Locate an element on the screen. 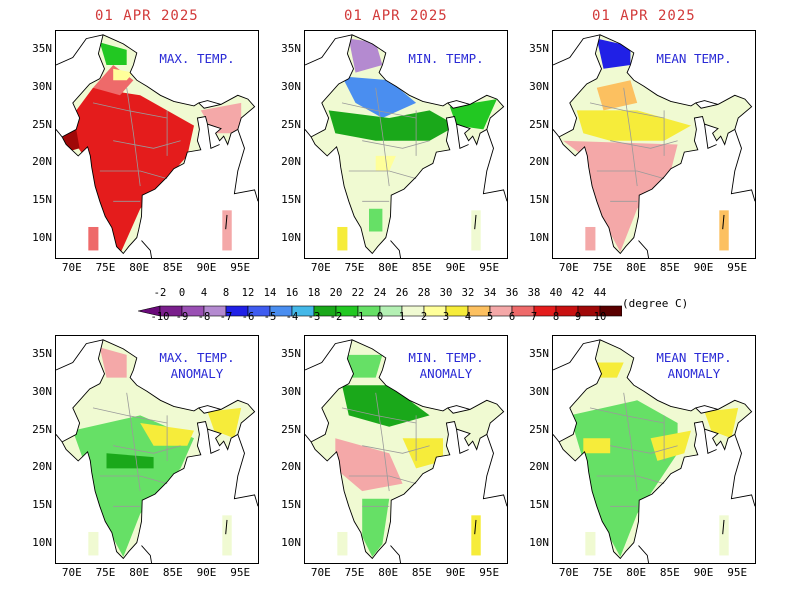 Image resolution: width=800 pixels, height=600 pixels. colorbar-anomaly-label: 7 is located at coordinates (534, 317).